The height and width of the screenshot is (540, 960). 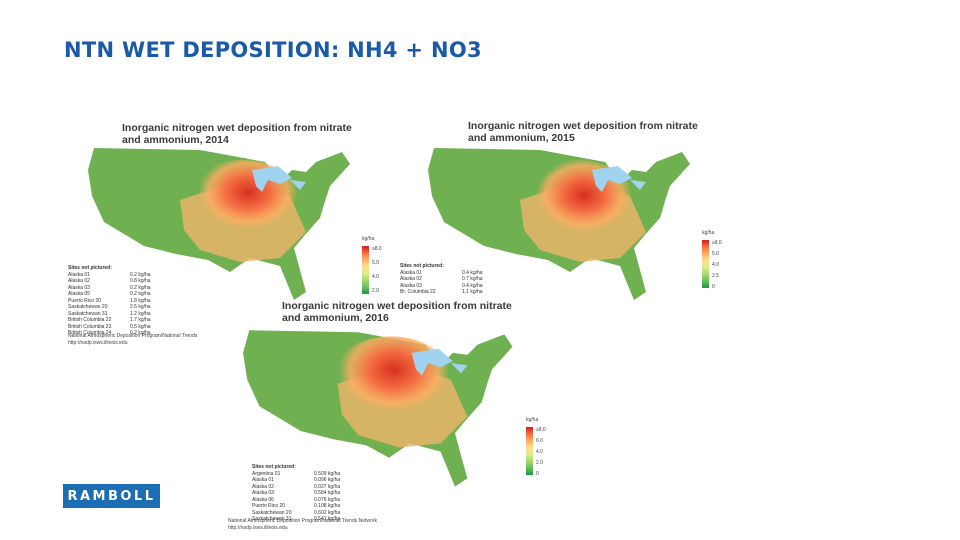 What do you see at coordinates (296, 486) in the screenshot?
I see `sites-2016-row: Alaska 02 0.027 kg/ha` at bounding box center [296, 486].